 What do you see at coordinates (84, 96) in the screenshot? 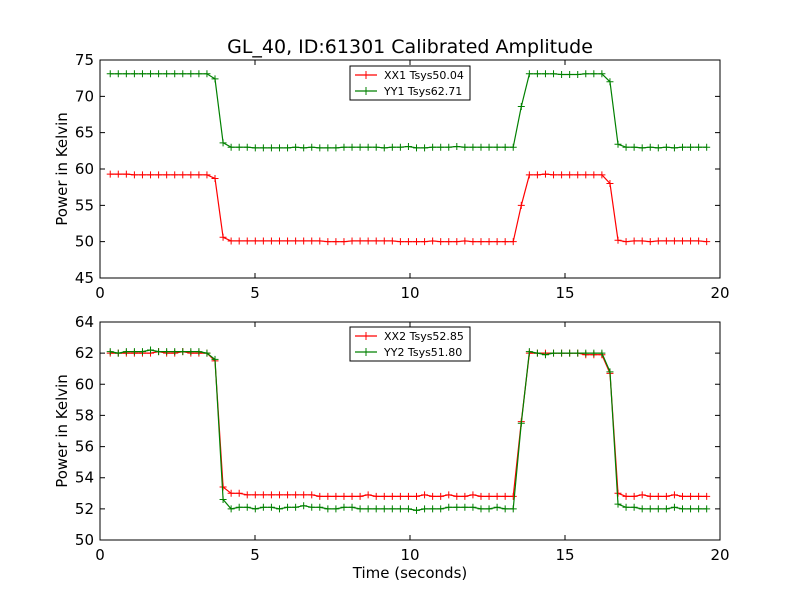
I see `y-tick-label: 70` at bounding box center [84, 96].